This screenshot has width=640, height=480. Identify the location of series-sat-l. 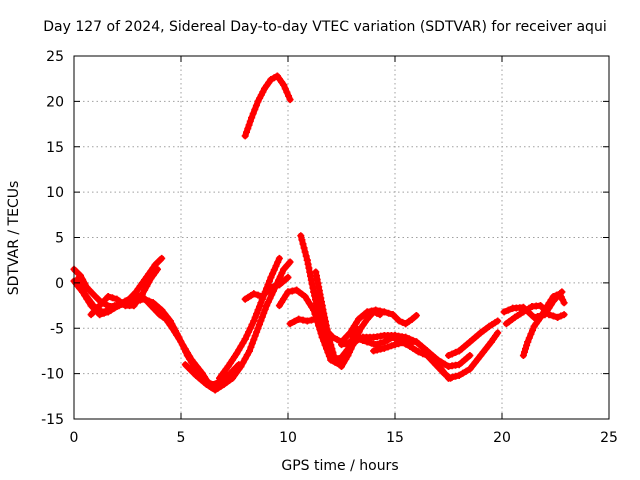
(353, 326).